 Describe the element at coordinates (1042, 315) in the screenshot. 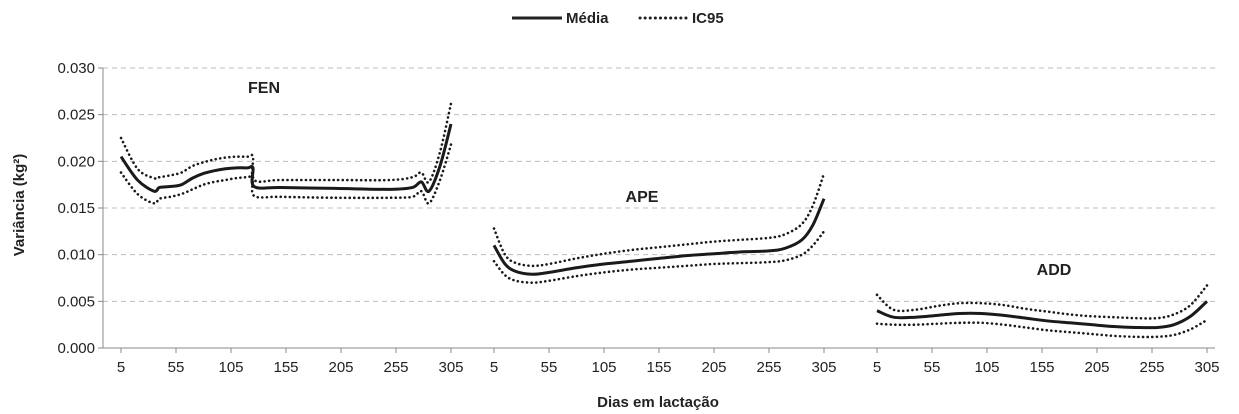

I see `series-media-add` at that location.